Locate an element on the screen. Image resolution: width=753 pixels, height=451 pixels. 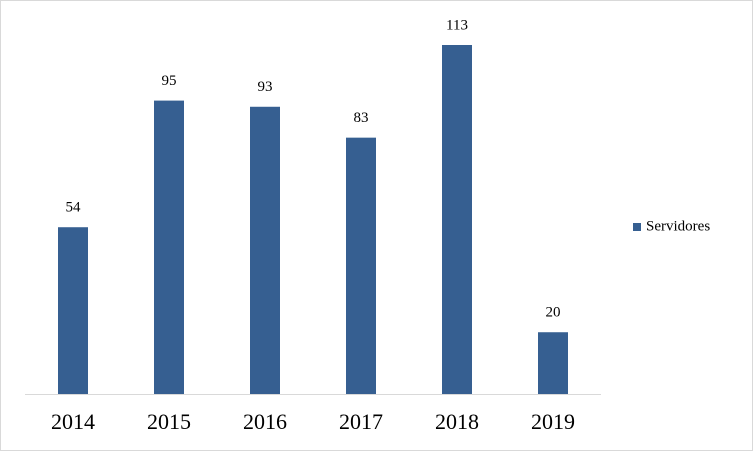
data-label: 20 is located at coordinates (553, 313).